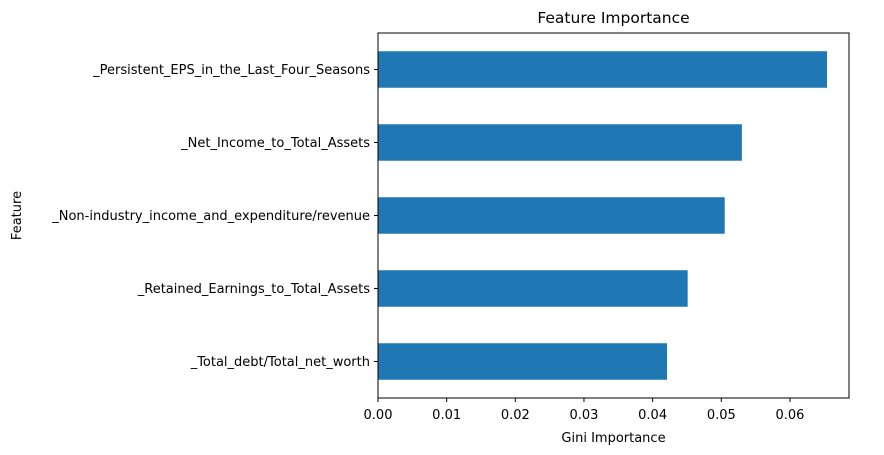 The height and width of the screenshot is (455, 884). I want to click on y-tick-label: _Retained_Earnings_to_Total_Assets, so click(253, 289).